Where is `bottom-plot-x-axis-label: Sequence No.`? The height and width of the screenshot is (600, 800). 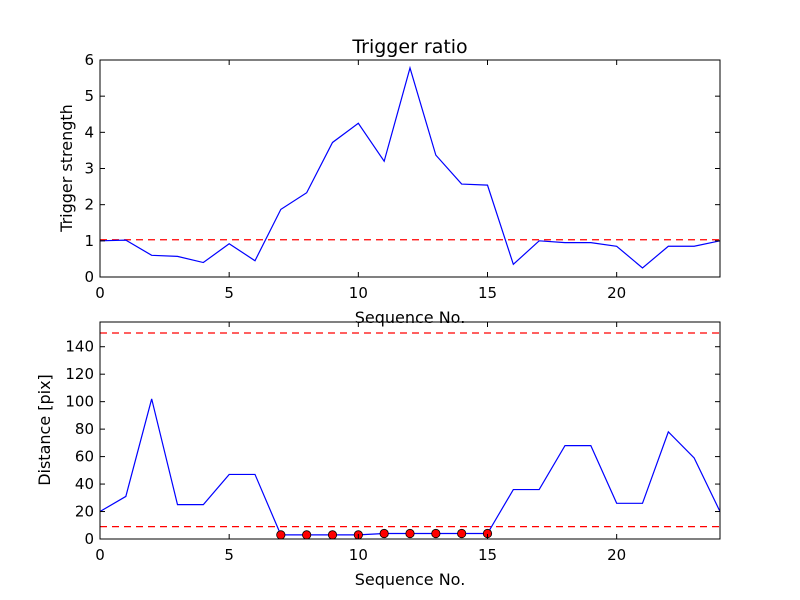 bottom-plot-x-axis-label: Sequence No. is located at coordinates (410, 579).